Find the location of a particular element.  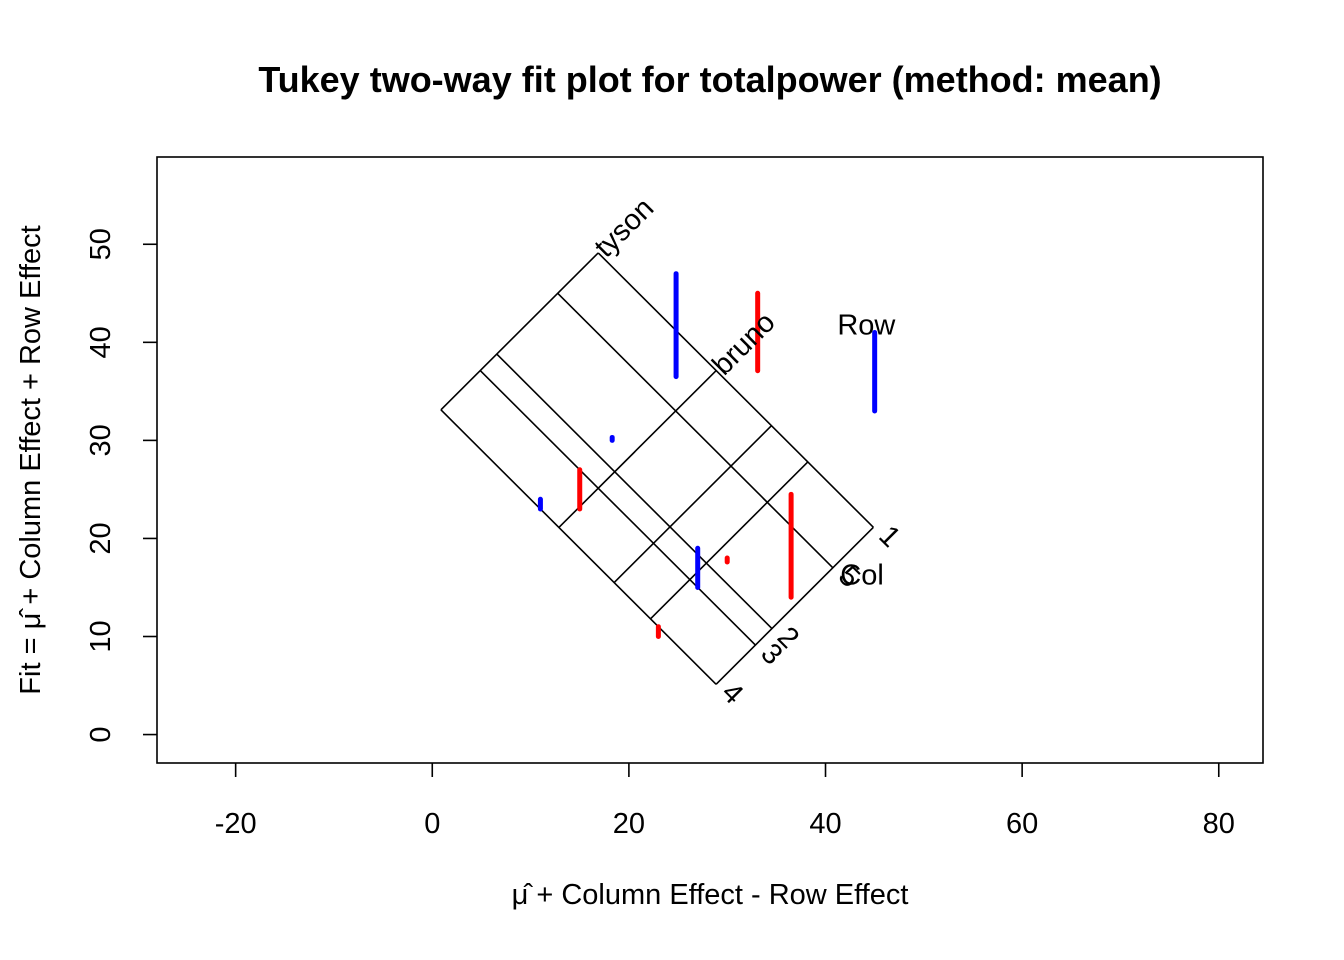

column-label: 3 is located at coordinates (771, 654).